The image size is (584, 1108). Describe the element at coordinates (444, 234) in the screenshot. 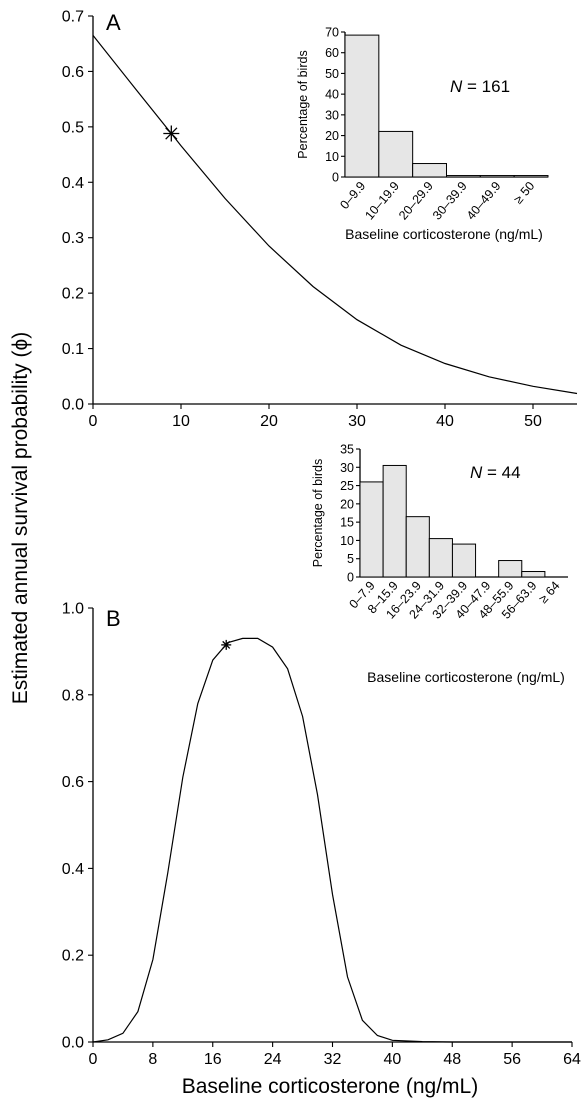

I see `panel-a-inset-x-label: Baseline corticosterone (ng/mL)` at that location.